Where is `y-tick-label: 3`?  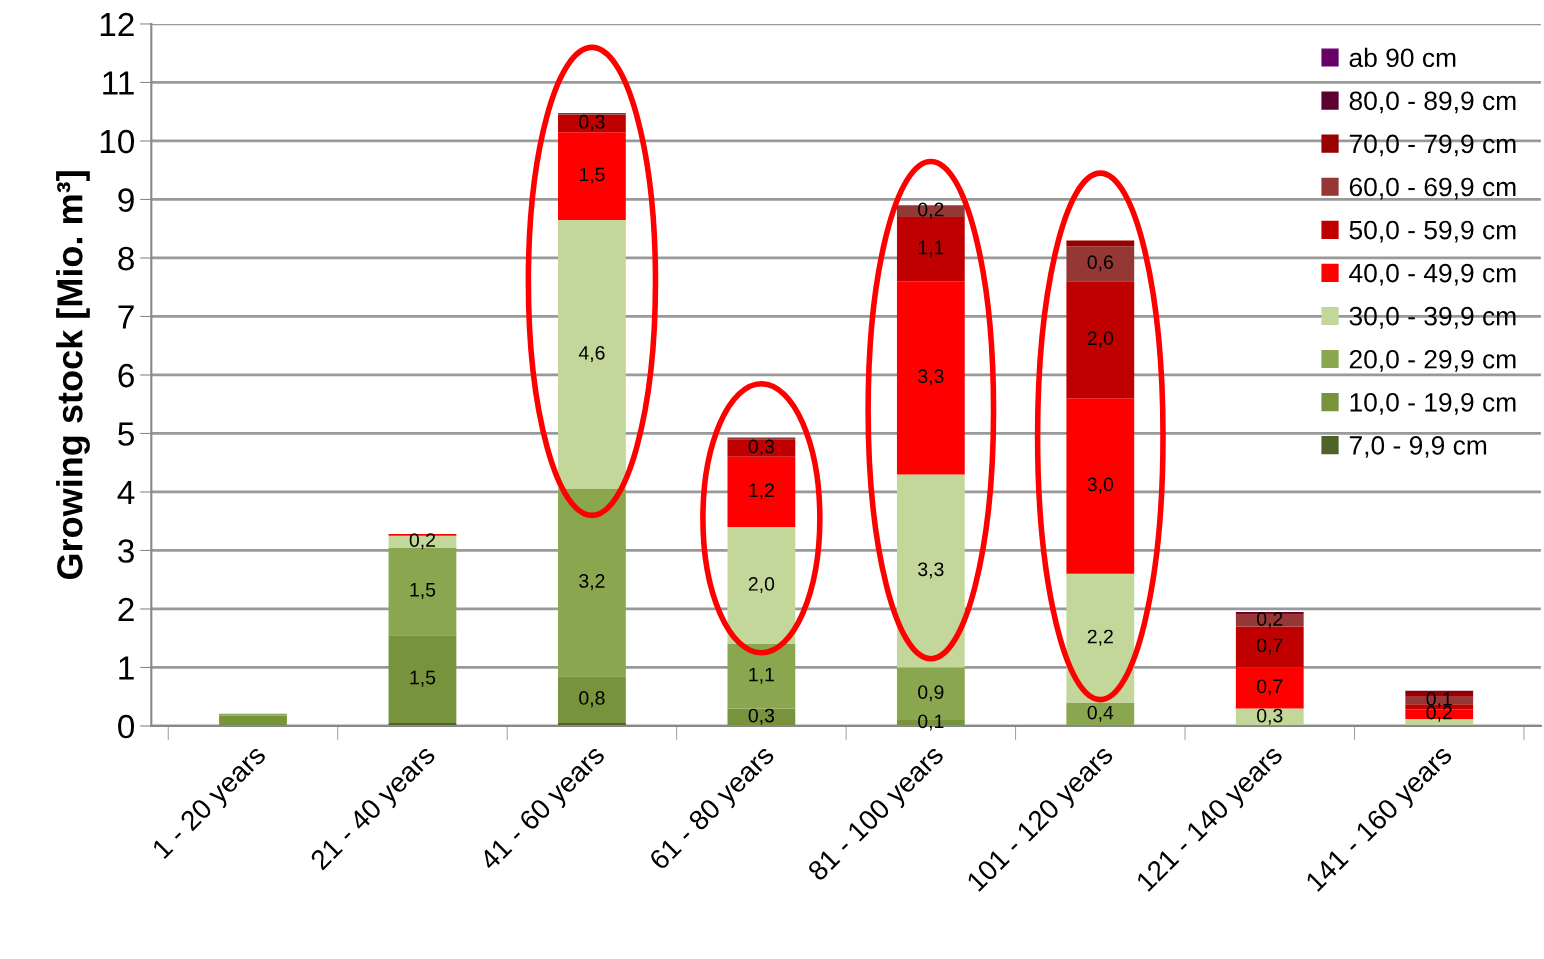
y-tick-label: 3 is located at coordinates (126, 551).